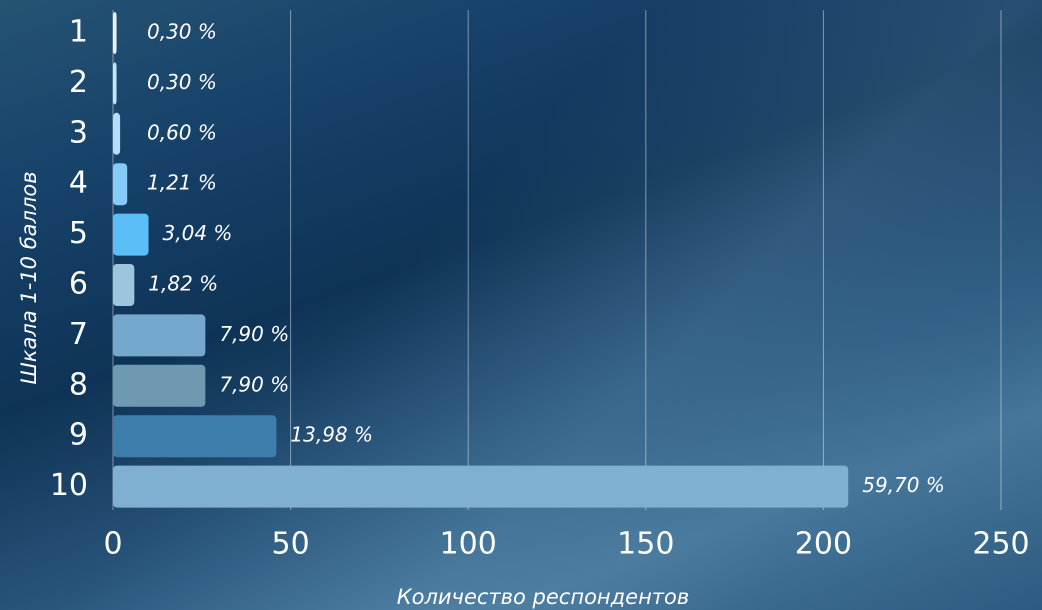  What do you see at coordinates (331, 435) in the screenshot?
I see `data-label: 13,98 %` at bounding box center [331, 435].